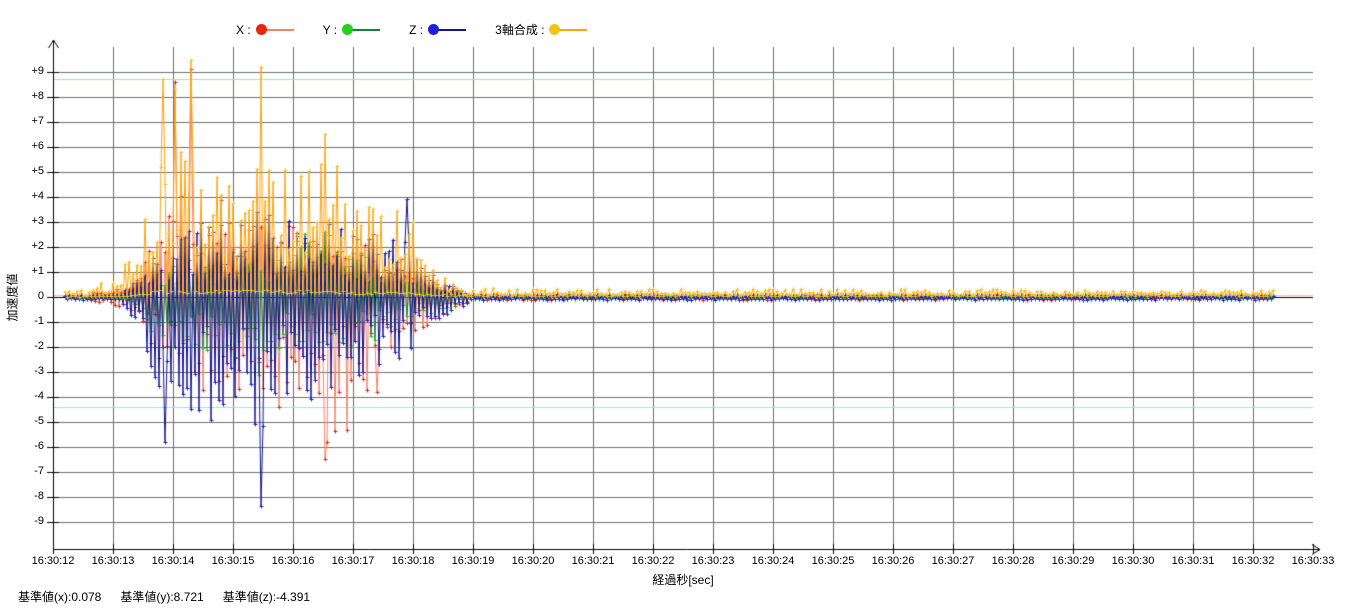  I want to click on y-tick-label: +1, so click(37, 270).